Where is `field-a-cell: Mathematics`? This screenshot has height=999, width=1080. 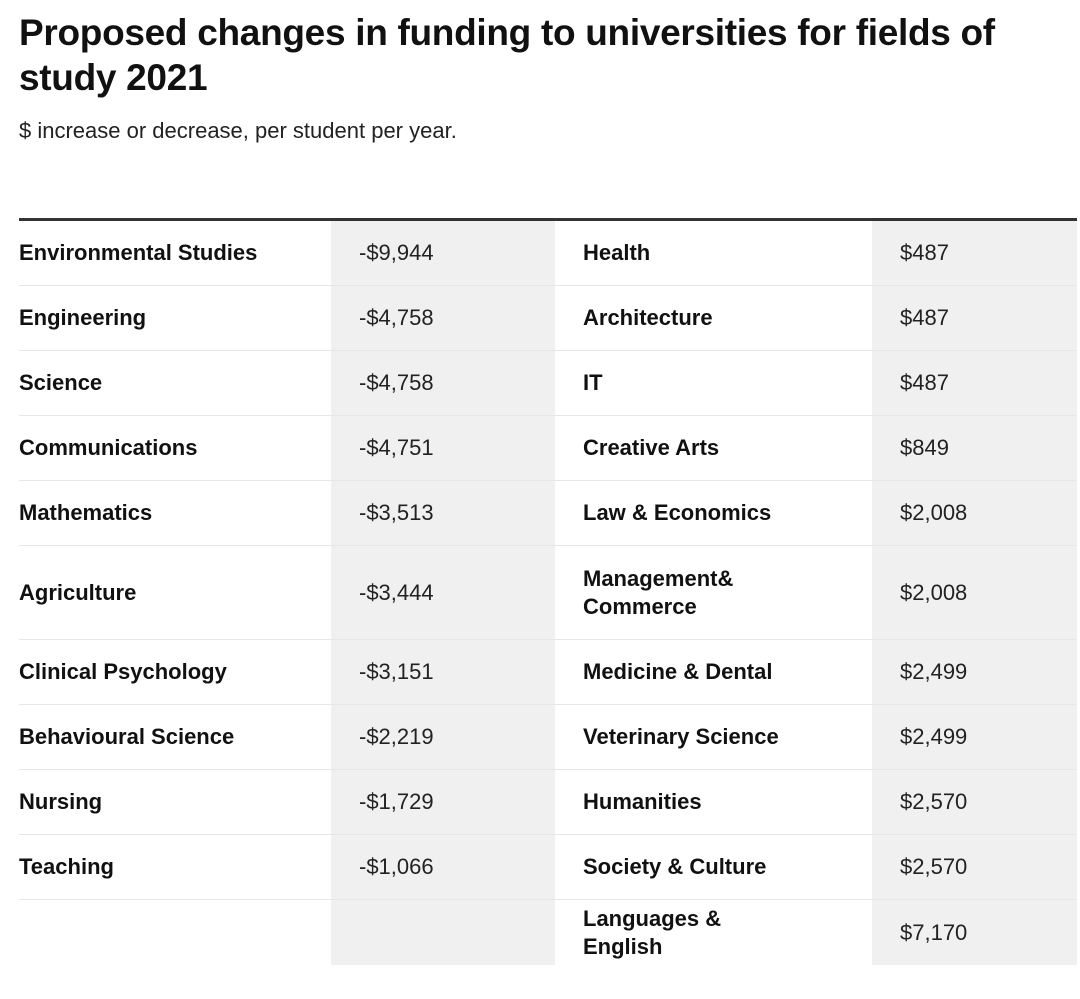 field-a-cell: Mathematics is located at coordinates (175, 513).